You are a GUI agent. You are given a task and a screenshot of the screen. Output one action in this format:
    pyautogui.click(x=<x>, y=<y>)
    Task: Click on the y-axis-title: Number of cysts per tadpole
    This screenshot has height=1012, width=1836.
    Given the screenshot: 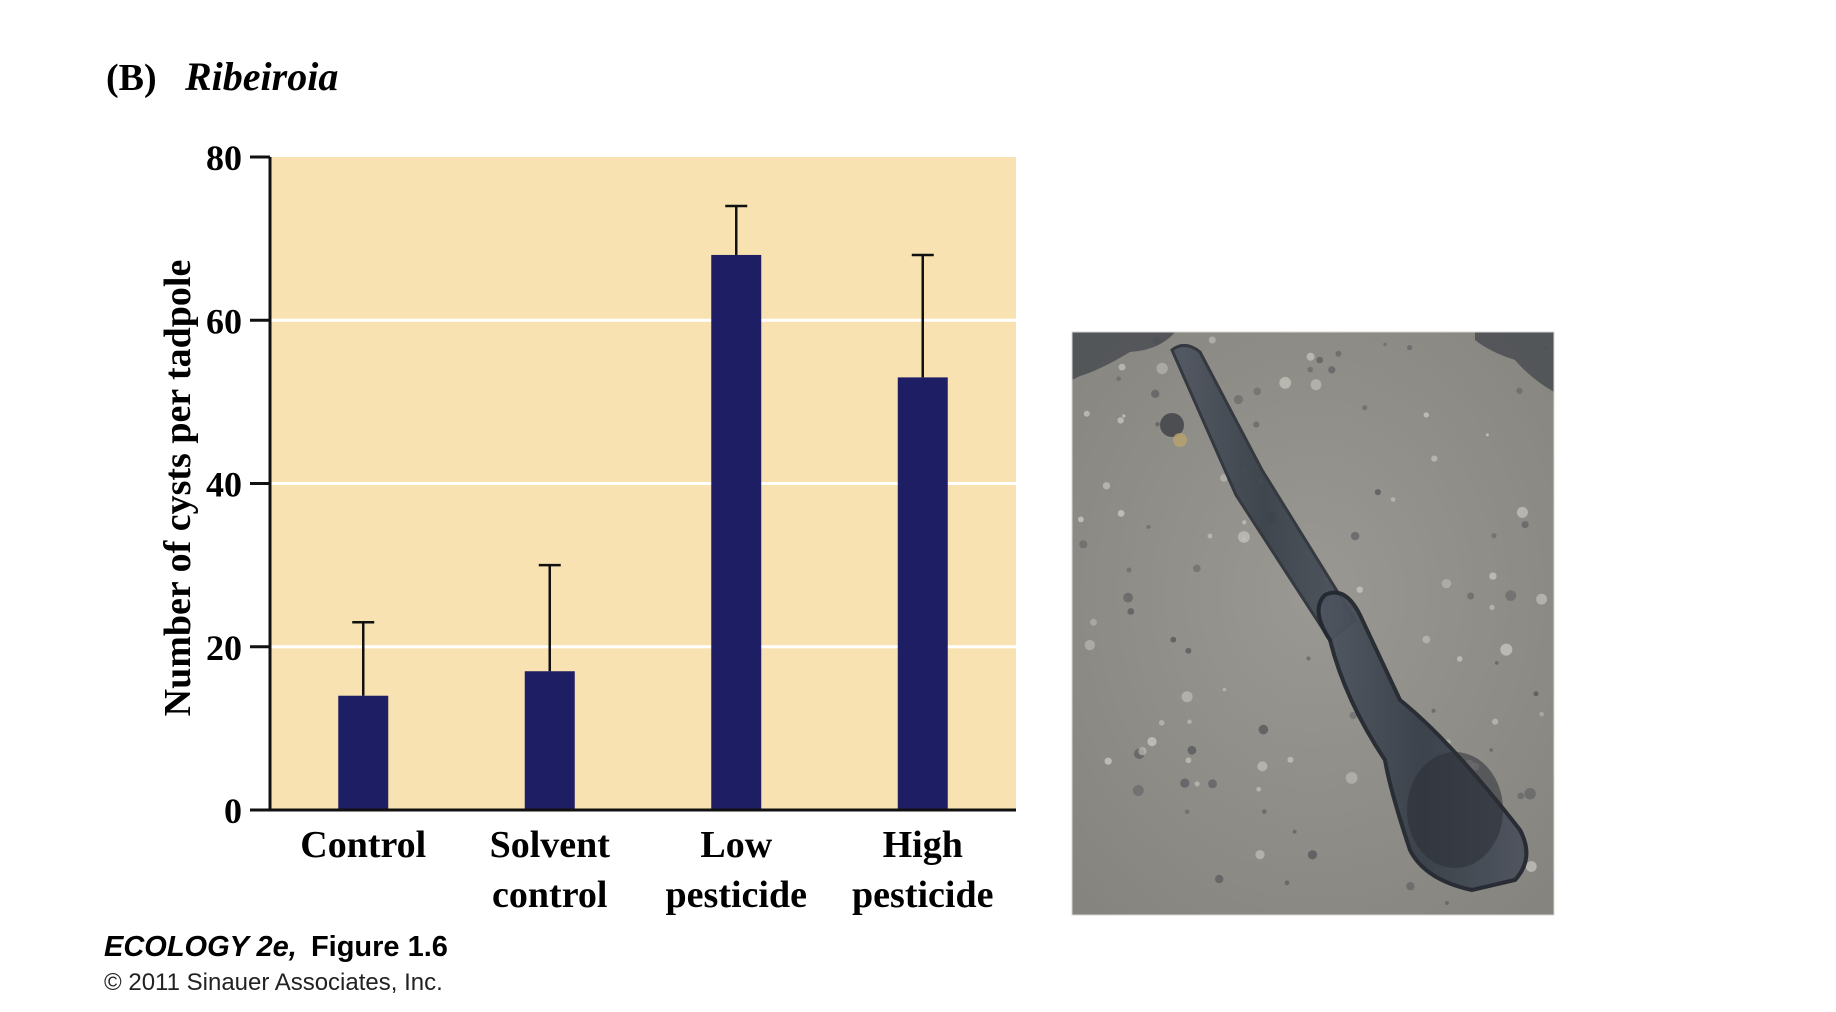 What is the action you would take?
    pyautogui.click(x=178, y=488)
    